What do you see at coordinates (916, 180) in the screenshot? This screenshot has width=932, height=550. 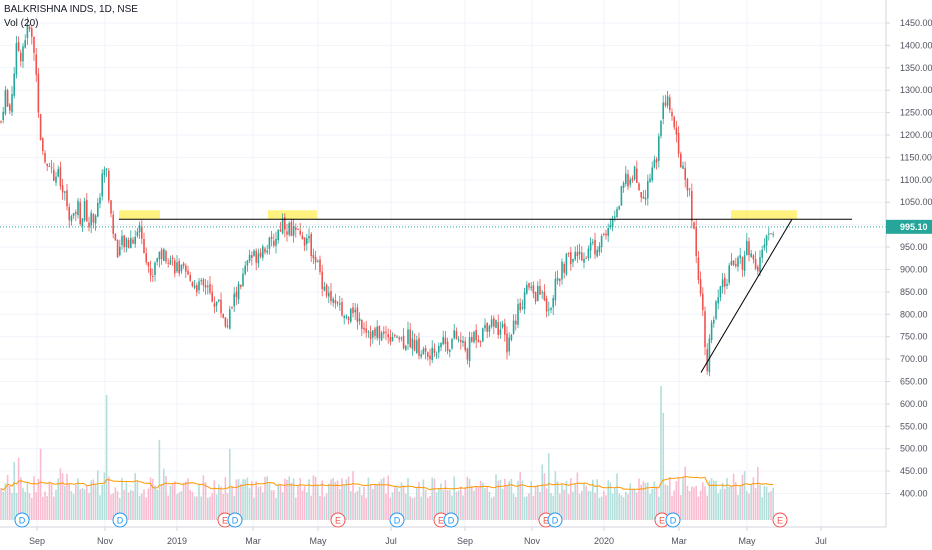 I see `y-tick-label: 1100.00` at bounding box center [916, 180].